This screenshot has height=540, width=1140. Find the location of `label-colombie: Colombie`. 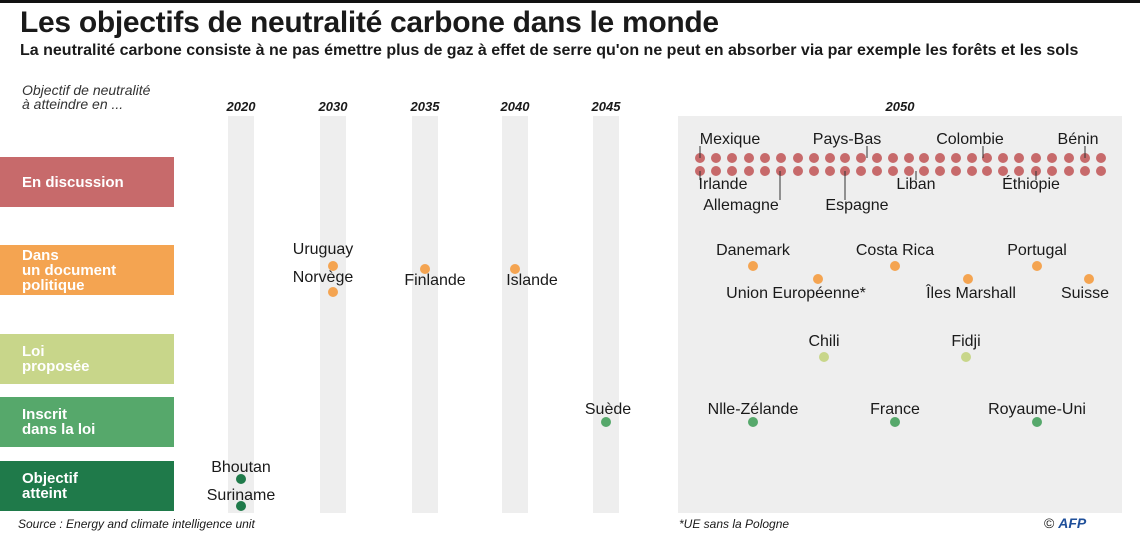

label-colombie: Colombie is located at coordinates (970, 139).